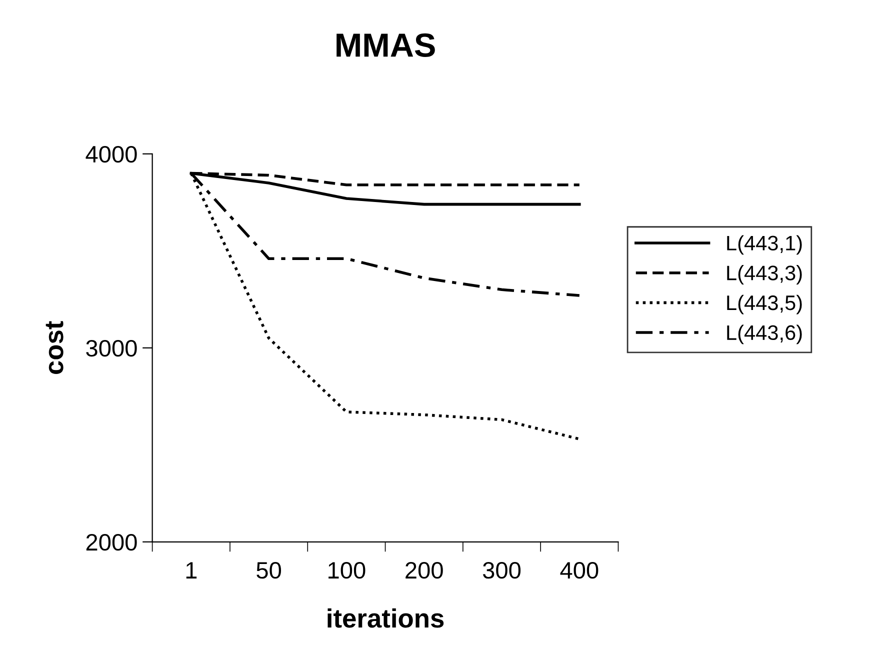 The height and width of the screenshot is (669, 896). Describe the element at coordinates (269, 570) in the screenshot. I see `x-tick-label: 50` at that location.